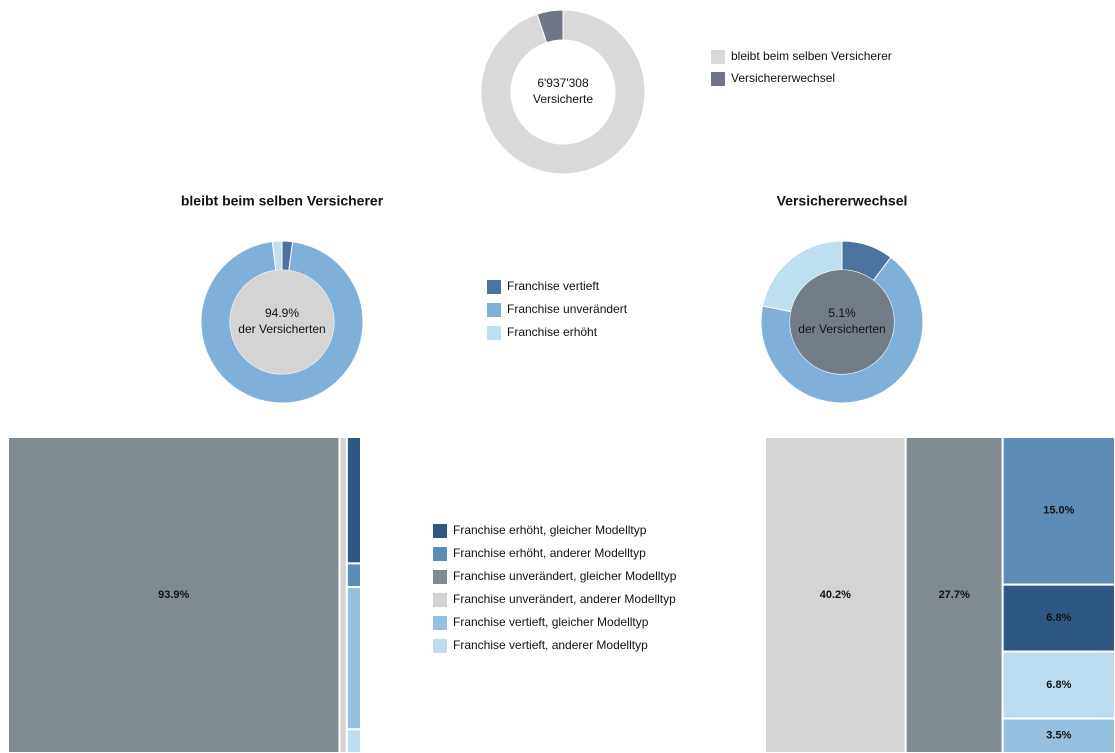 Image resolution: width=1115 pixels, height=753 pixels. Describe the element at coordinates (551, 622) in the screenshot. I see `legend-label: Franchise vertieft, gleicher Modelltyp` at that location.